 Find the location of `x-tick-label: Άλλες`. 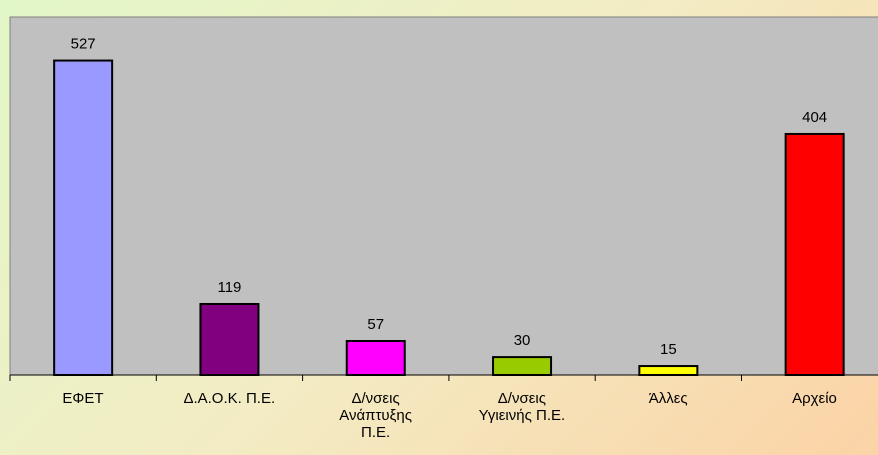

x-tick-label: Άλλες is located at coordinates (668, 398).